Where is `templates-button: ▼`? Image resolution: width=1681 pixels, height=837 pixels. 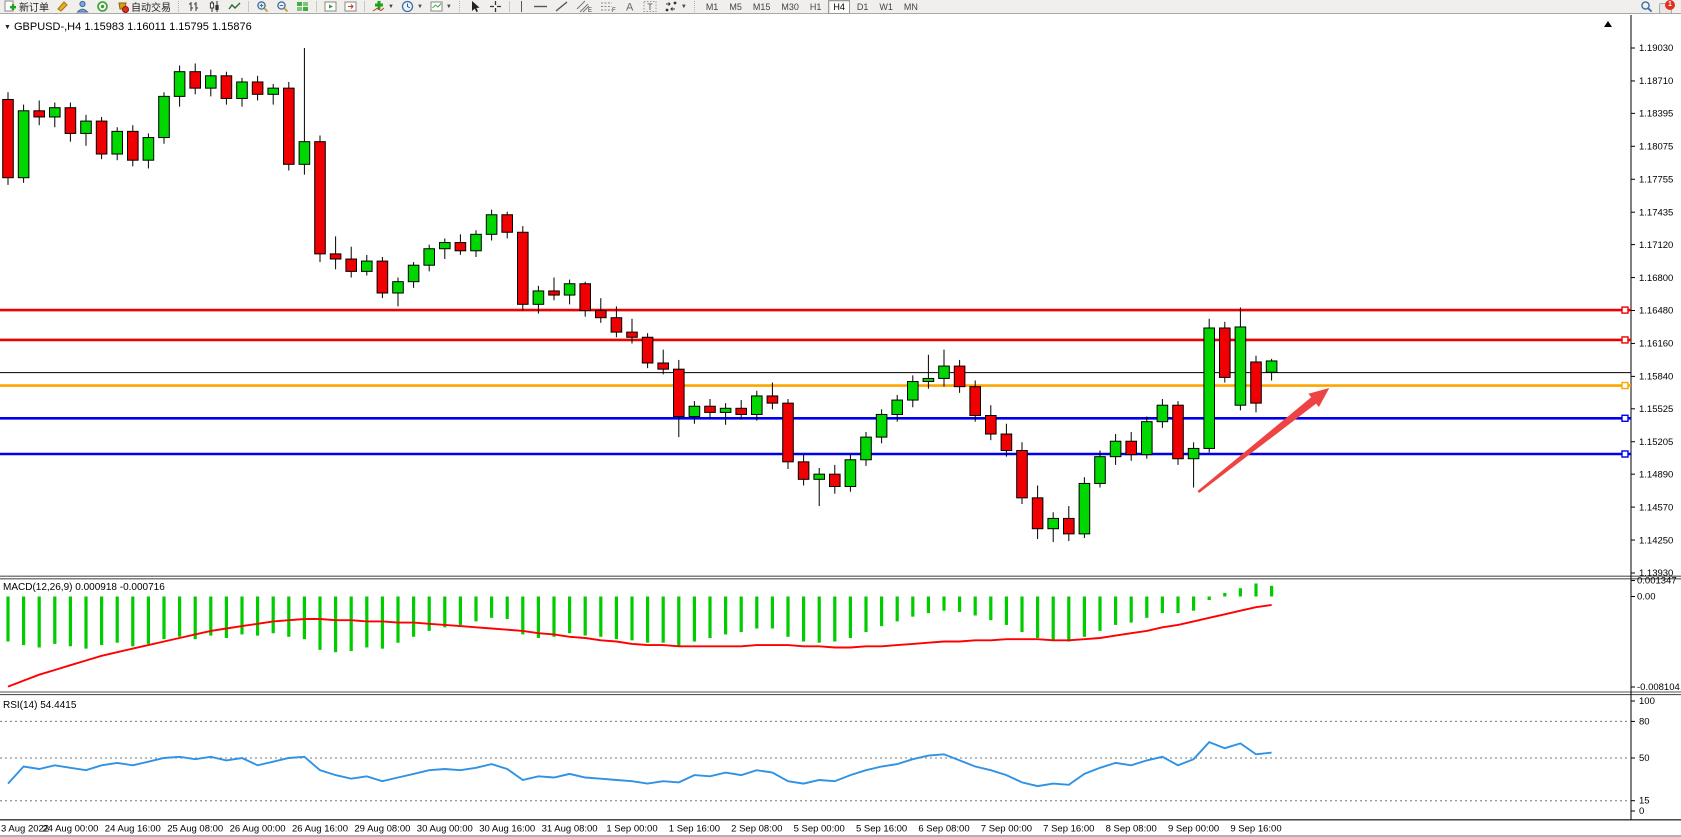 templates-button: ▼ is located at coordinates (441, 6).